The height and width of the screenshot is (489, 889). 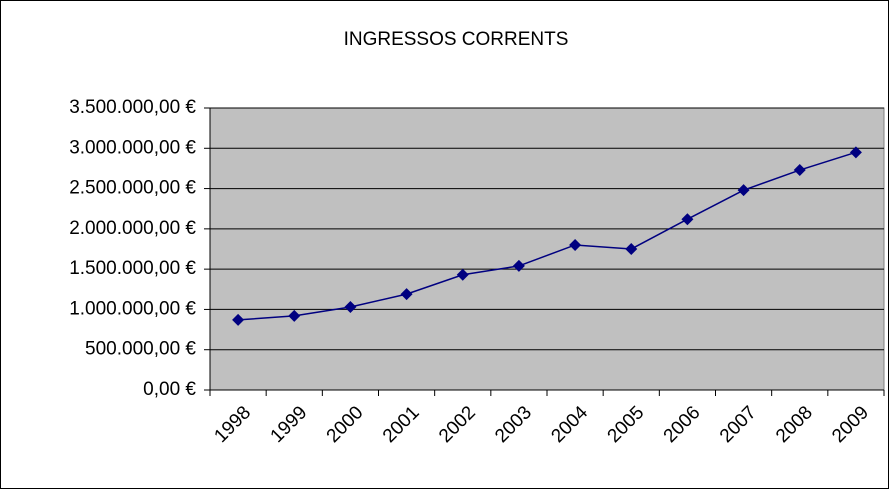 I want to click on y-tick-label: 3.500.000,00 €, so click(x=132, y=107).